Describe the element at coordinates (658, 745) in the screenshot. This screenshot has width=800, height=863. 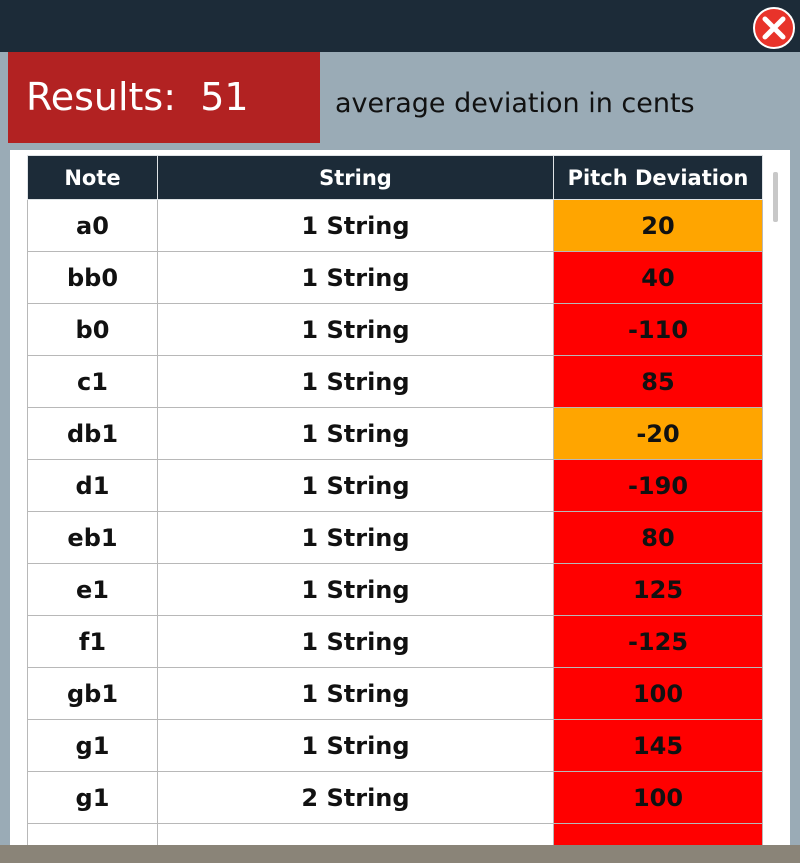
I see `deviation-cell: 145` at that location.